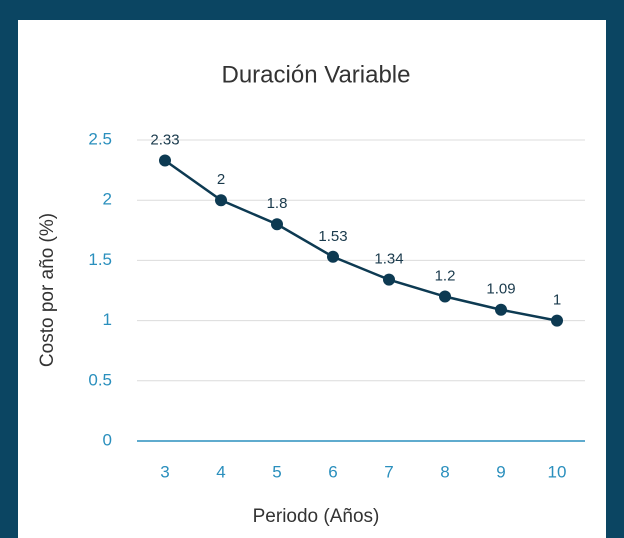 This screenshot has height=538, width=624. What do you see at coordinates (107, 439) in the screenshot?
I see `y-tick-label: 0` at bounding box center [107, 439].